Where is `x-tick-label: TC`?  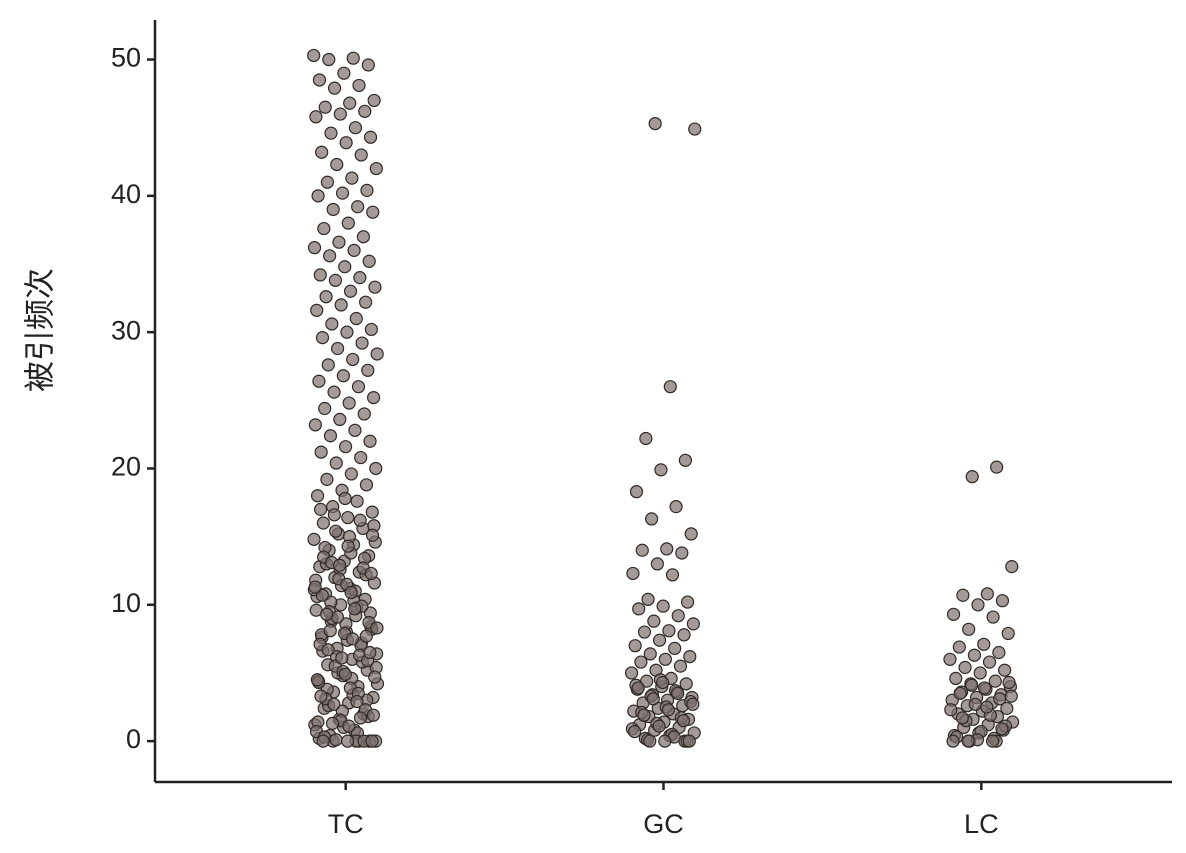
x-tick-label: TC is located at coordinates (346, 824).